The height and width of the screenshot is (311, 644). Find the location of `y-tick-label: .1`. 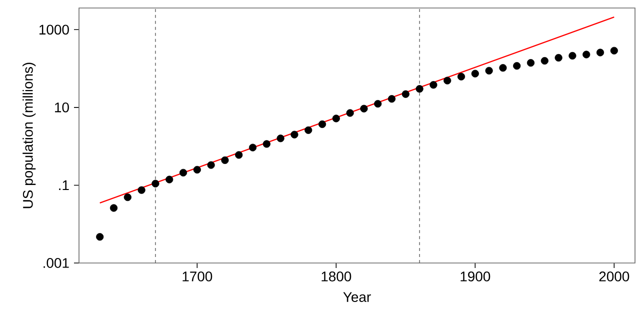

y-tick-label: .1 is located at coordinates (64, 185).